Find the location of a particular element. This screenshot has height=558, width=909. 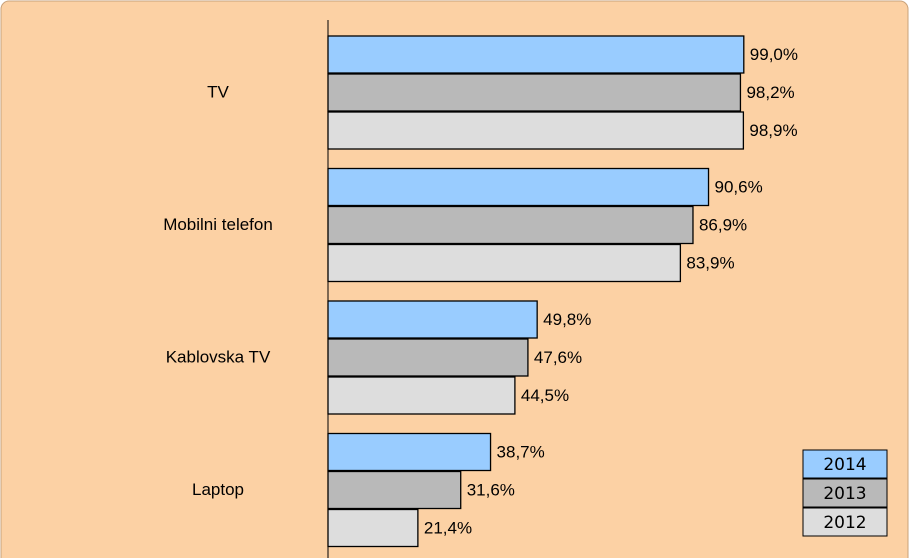

y-tick-label: Laptop is located at coordinates (218, 489).